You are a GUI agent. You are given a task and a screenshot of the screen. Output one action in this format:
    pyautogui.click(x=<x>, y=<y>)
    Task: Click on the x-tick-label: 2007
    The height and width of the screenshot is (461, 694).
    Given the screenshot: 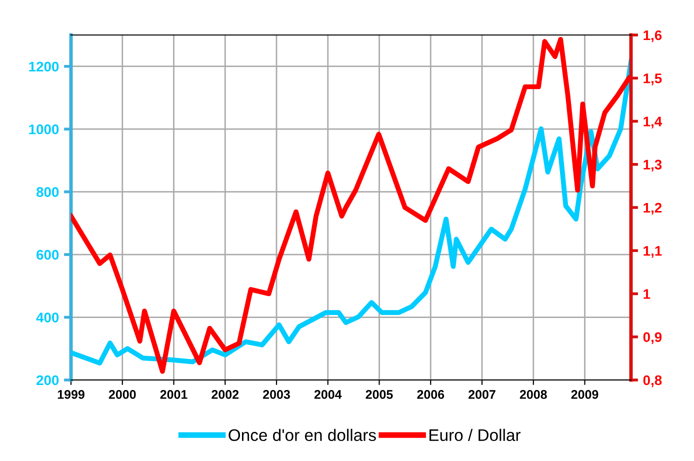 What is the action you would take?
    pyautogui.click(x=482, y=394)
    